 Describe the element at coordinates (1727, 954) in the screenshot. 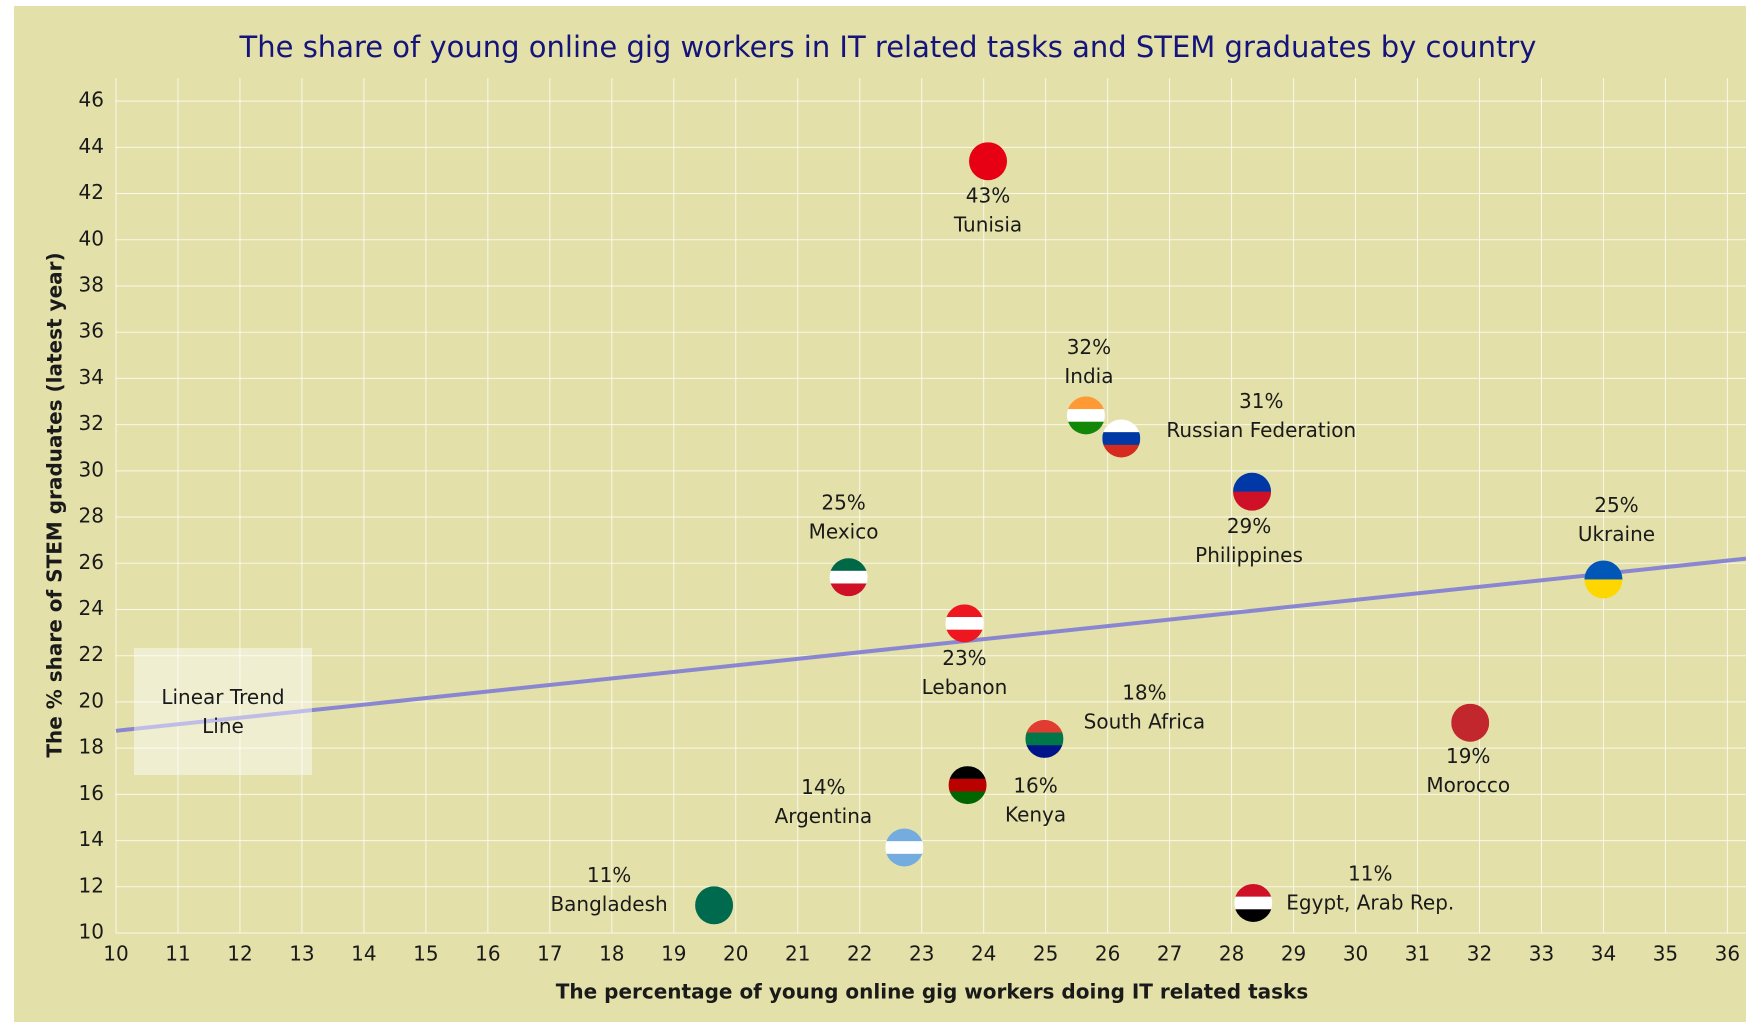

I see `x-tick-label: 36` at that location.